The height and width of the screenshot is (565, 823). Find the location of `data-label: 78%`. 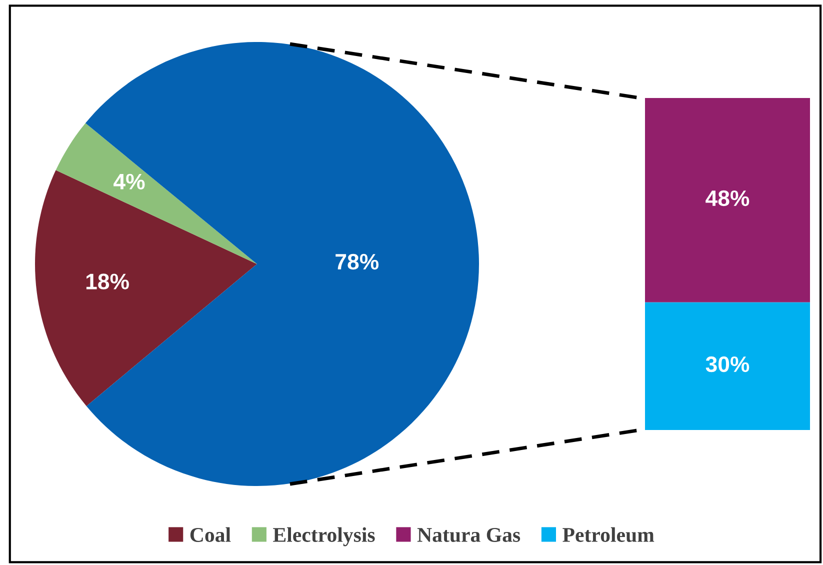

data-label: 78% is located at coordinates (357, 262).